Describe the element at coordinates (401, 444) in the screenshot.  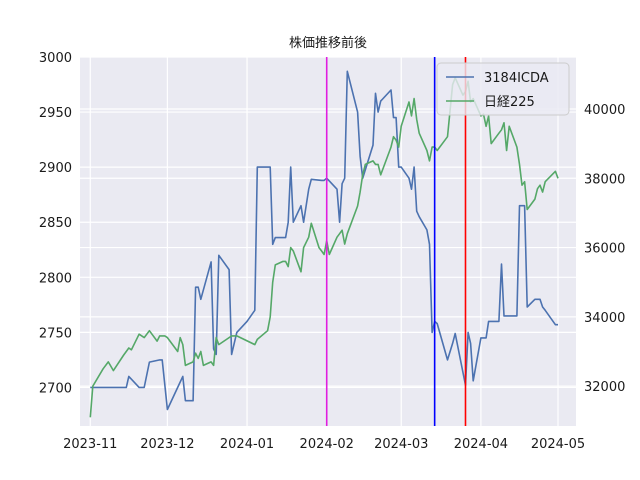
I see `x-tick-label: 2024-03` at that location.